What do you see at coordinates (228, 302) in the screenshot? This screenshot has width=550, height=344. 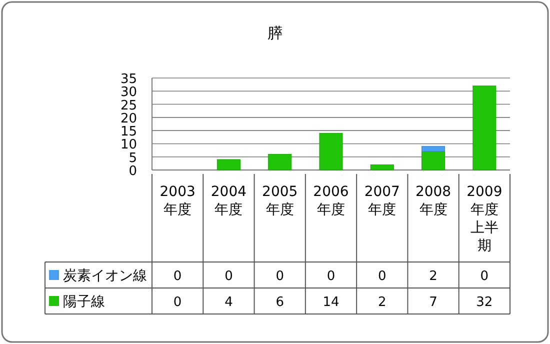 I see `data-label: 4` at bounding box center [228, 302].